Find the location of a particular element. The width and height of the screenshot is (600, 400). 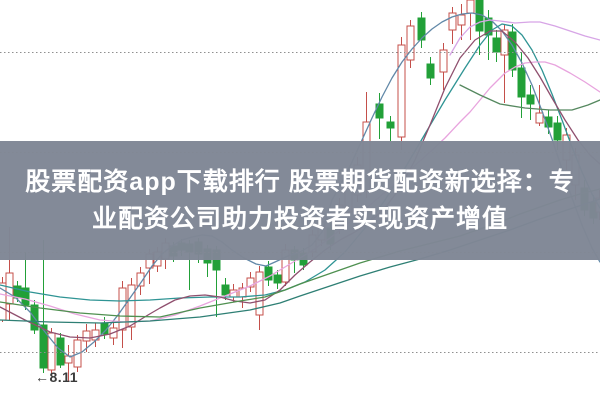

low-price-annotation: ←8.11 is located at coordinates (56, 377).